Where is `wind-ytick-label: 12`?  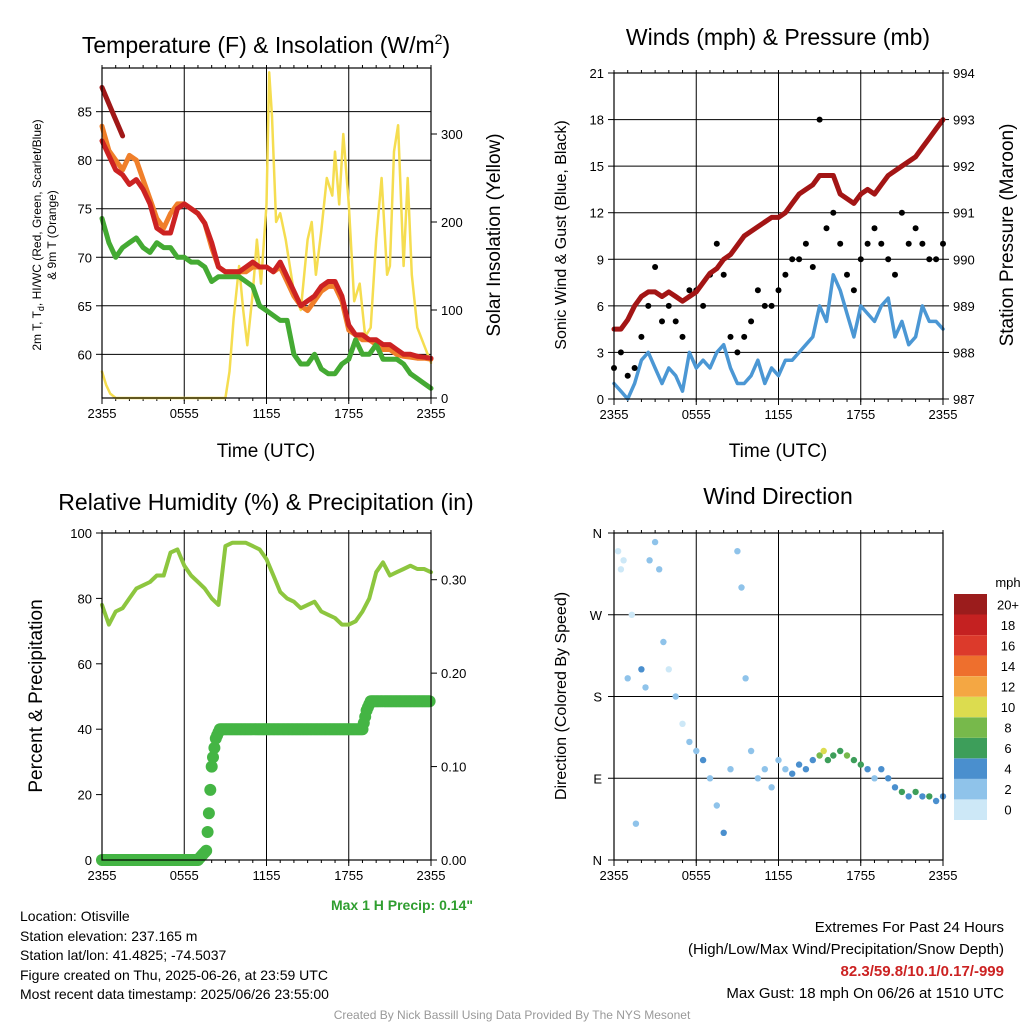
wind-ytick-label: 12 is located at coordinates (597, 213).